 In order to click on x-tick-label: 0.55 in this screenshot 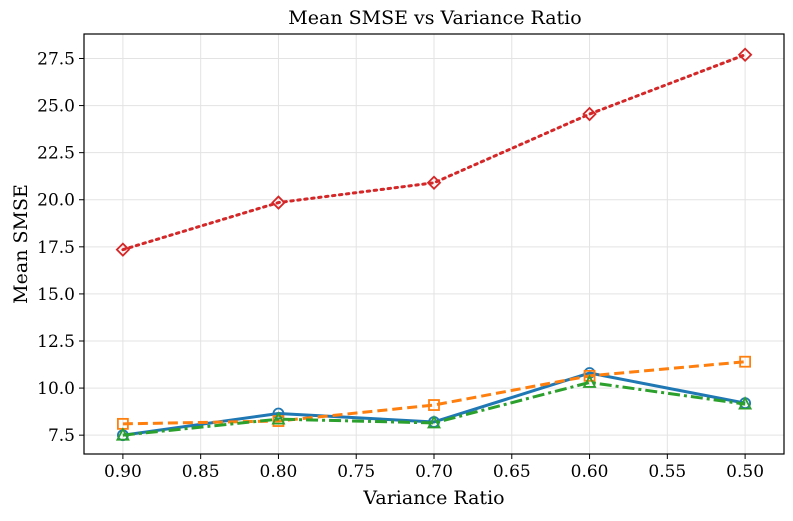, I will do `click(667, 472)`.